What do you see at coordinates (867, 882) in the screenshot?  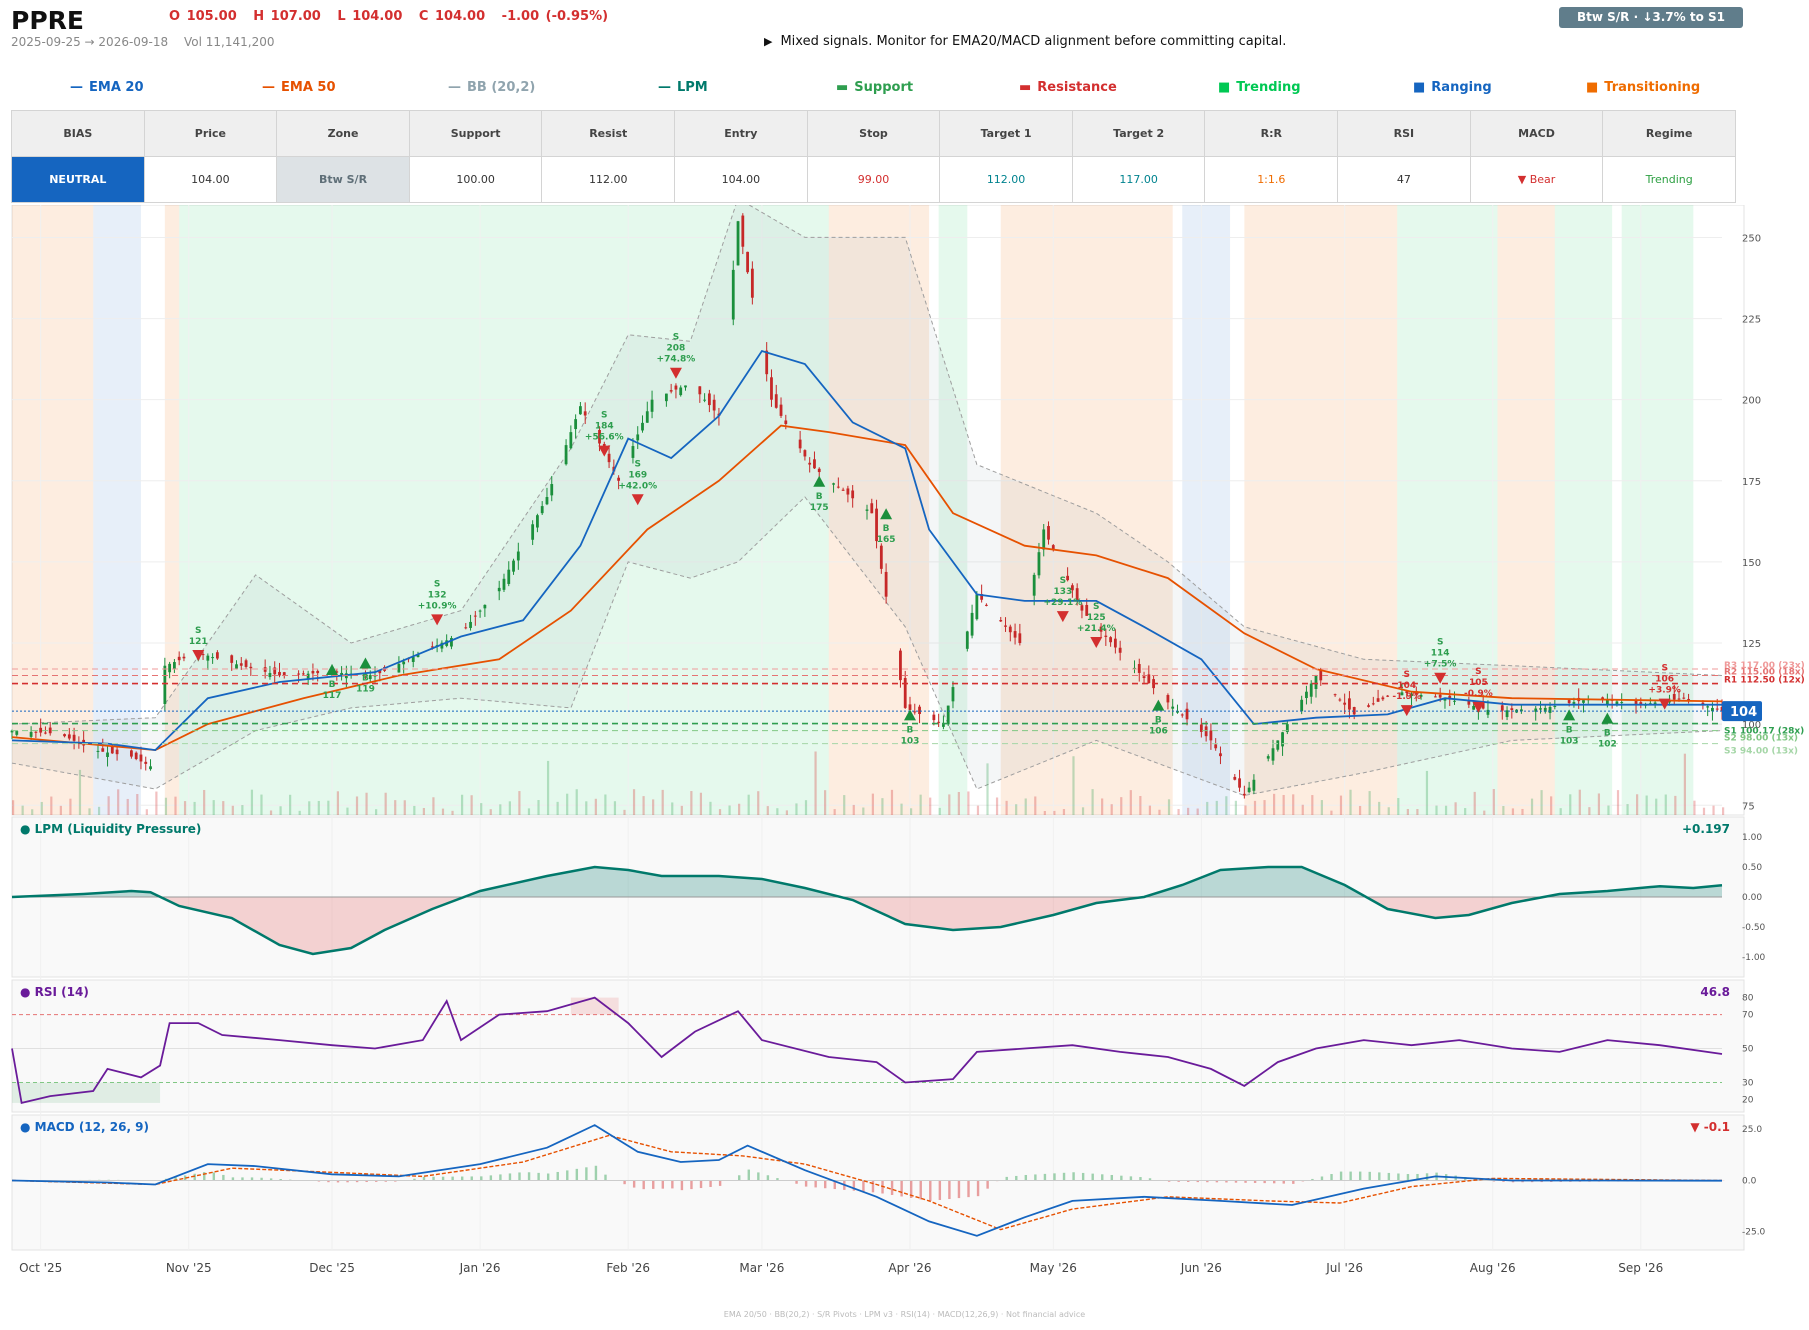 I see `lpm-positive-area` at bounding box center [867, 882].